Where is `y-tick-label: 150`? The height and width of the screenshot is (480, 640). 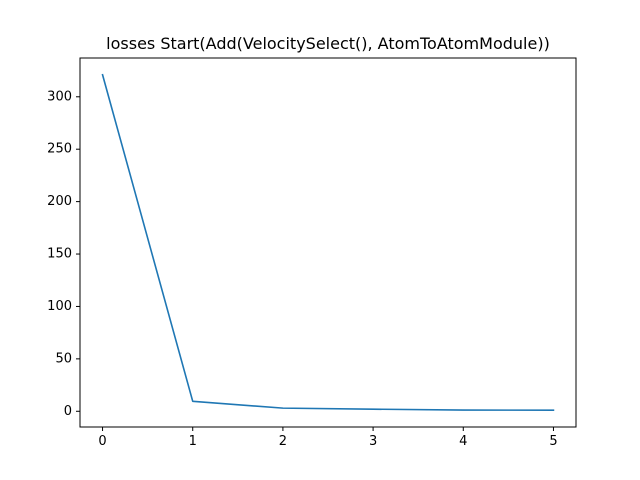
y-tick-label: 150 is located at coordinates (59, 254).